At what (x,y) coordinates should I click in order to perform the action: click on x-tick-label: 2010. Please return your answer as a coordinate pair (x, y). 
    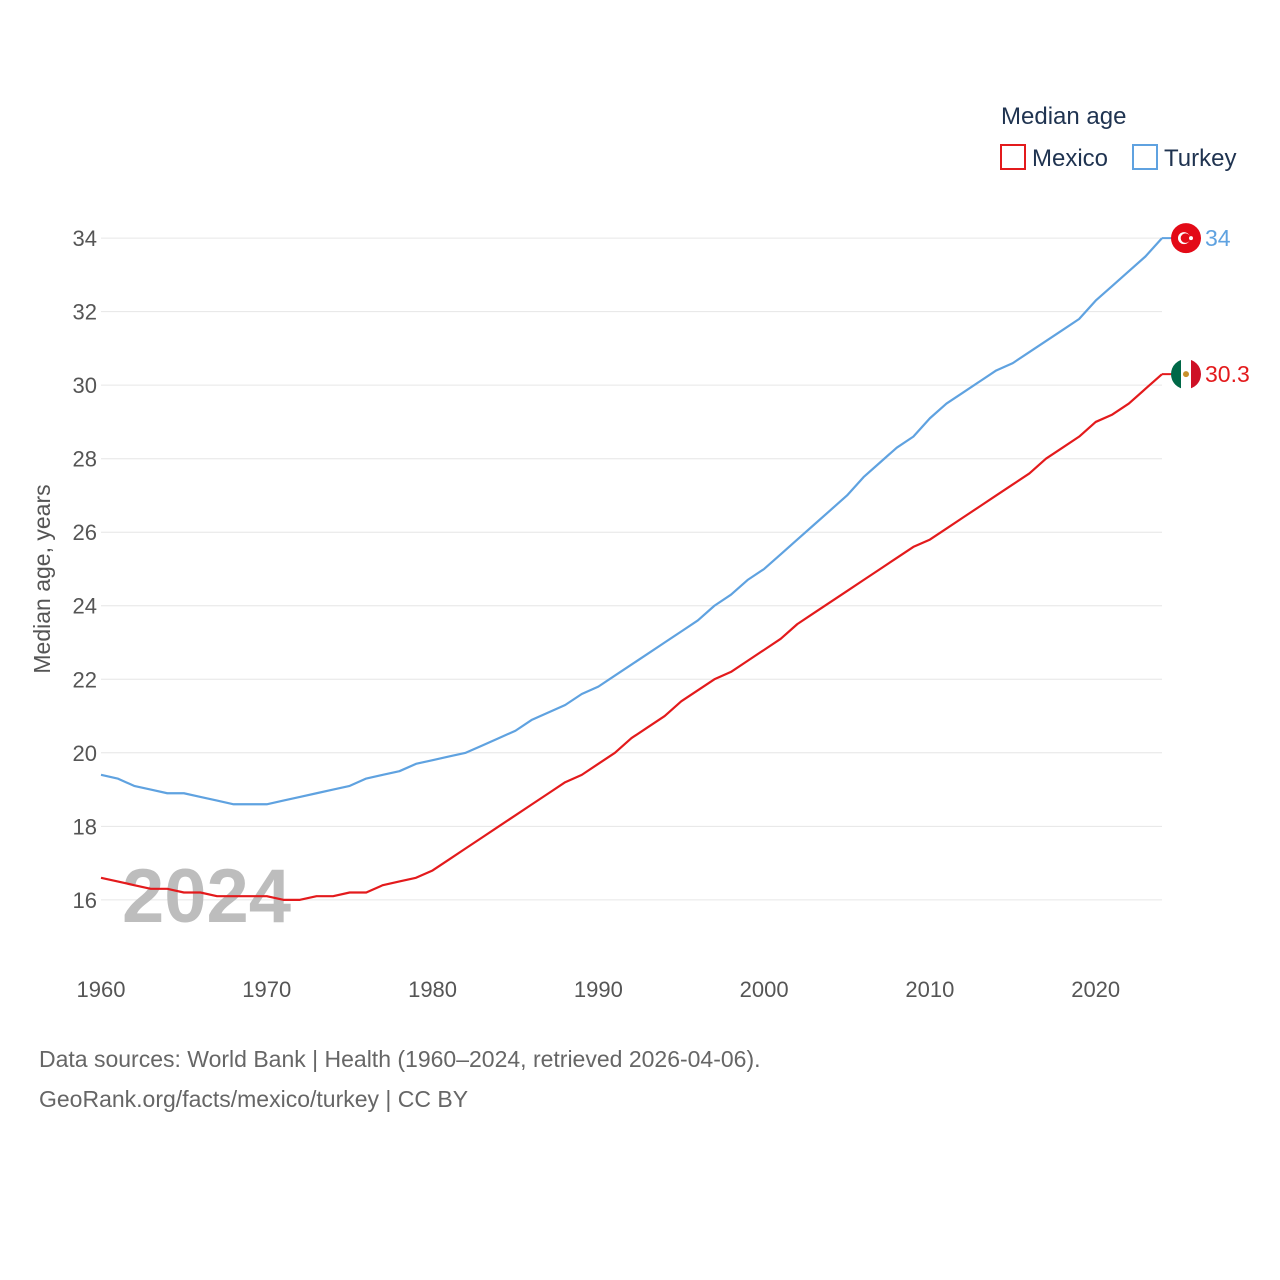
    Looking at the image, I should click on (929, 989).